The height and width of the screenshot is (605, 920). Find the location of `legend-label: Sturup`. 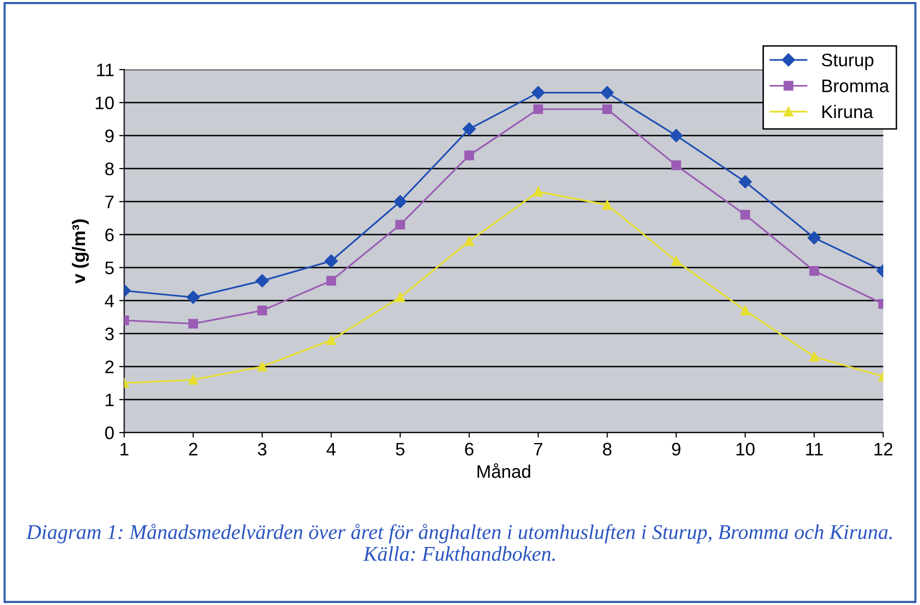

legend-label: Sturup is located at coordinates (848, 62).